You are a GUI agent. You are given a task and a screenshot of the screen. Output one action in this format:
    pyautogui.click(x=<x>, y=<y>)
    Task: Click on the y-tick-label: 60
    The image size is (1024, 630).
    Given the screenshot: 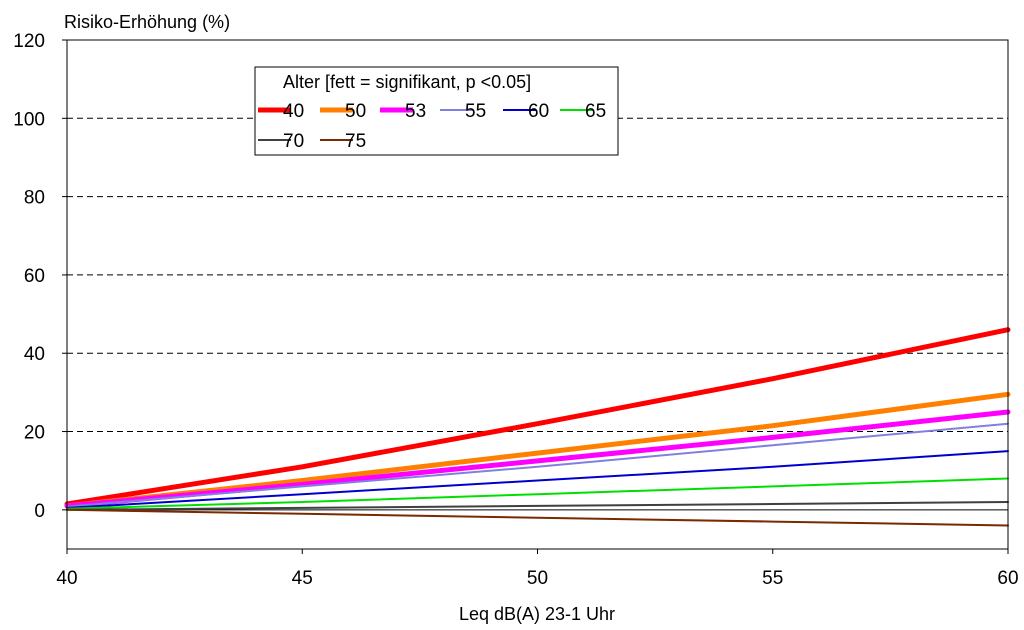 What is the action you would take?
    pyautogui.click(x=34, y=276)
    